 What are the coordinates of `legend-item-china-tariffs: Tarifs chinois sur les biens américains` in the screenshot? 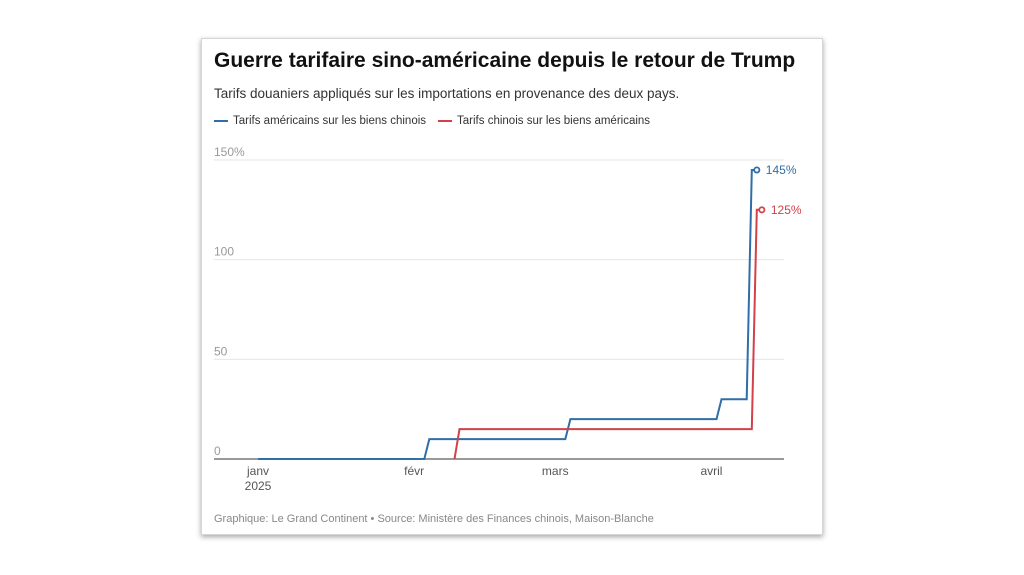 It's located at (544, 121).